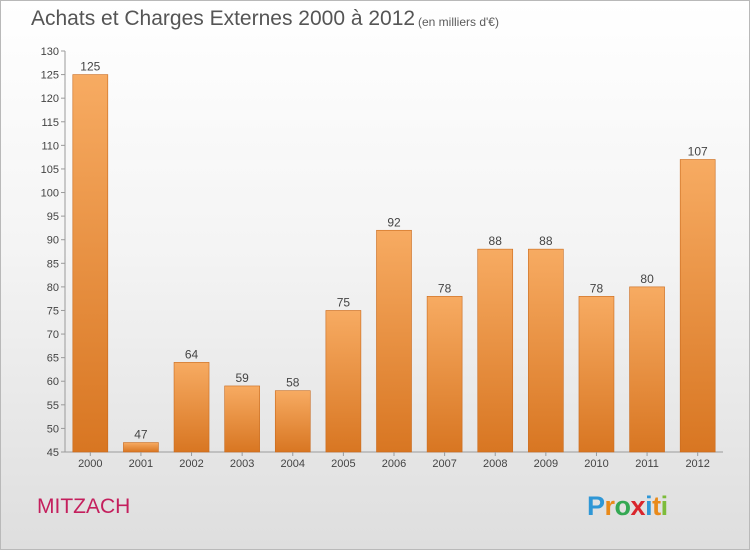 The image size is (750, 550). Describe the element at coordinates (647, 279) in the screenshot. I see `data-label-2011: 80` at that location.